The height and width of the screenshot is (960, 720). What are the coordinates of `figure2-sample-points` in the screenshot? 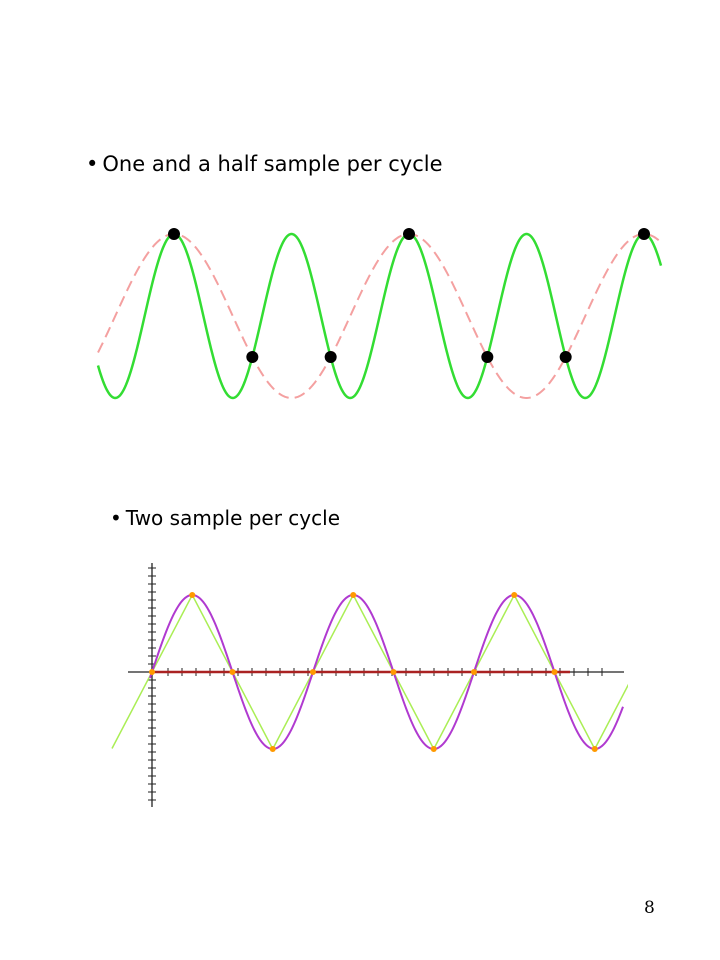 It's located at (373, 672).